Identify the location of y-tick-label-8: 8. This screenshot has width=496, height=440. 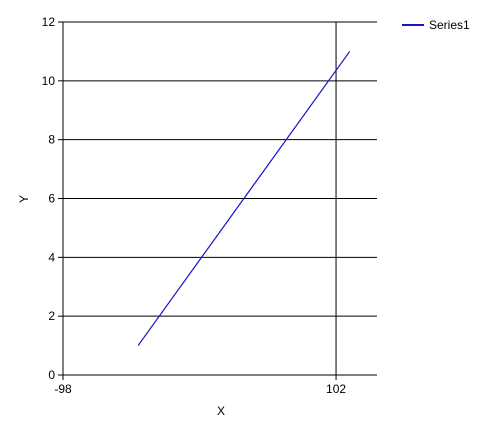
(51, 140).